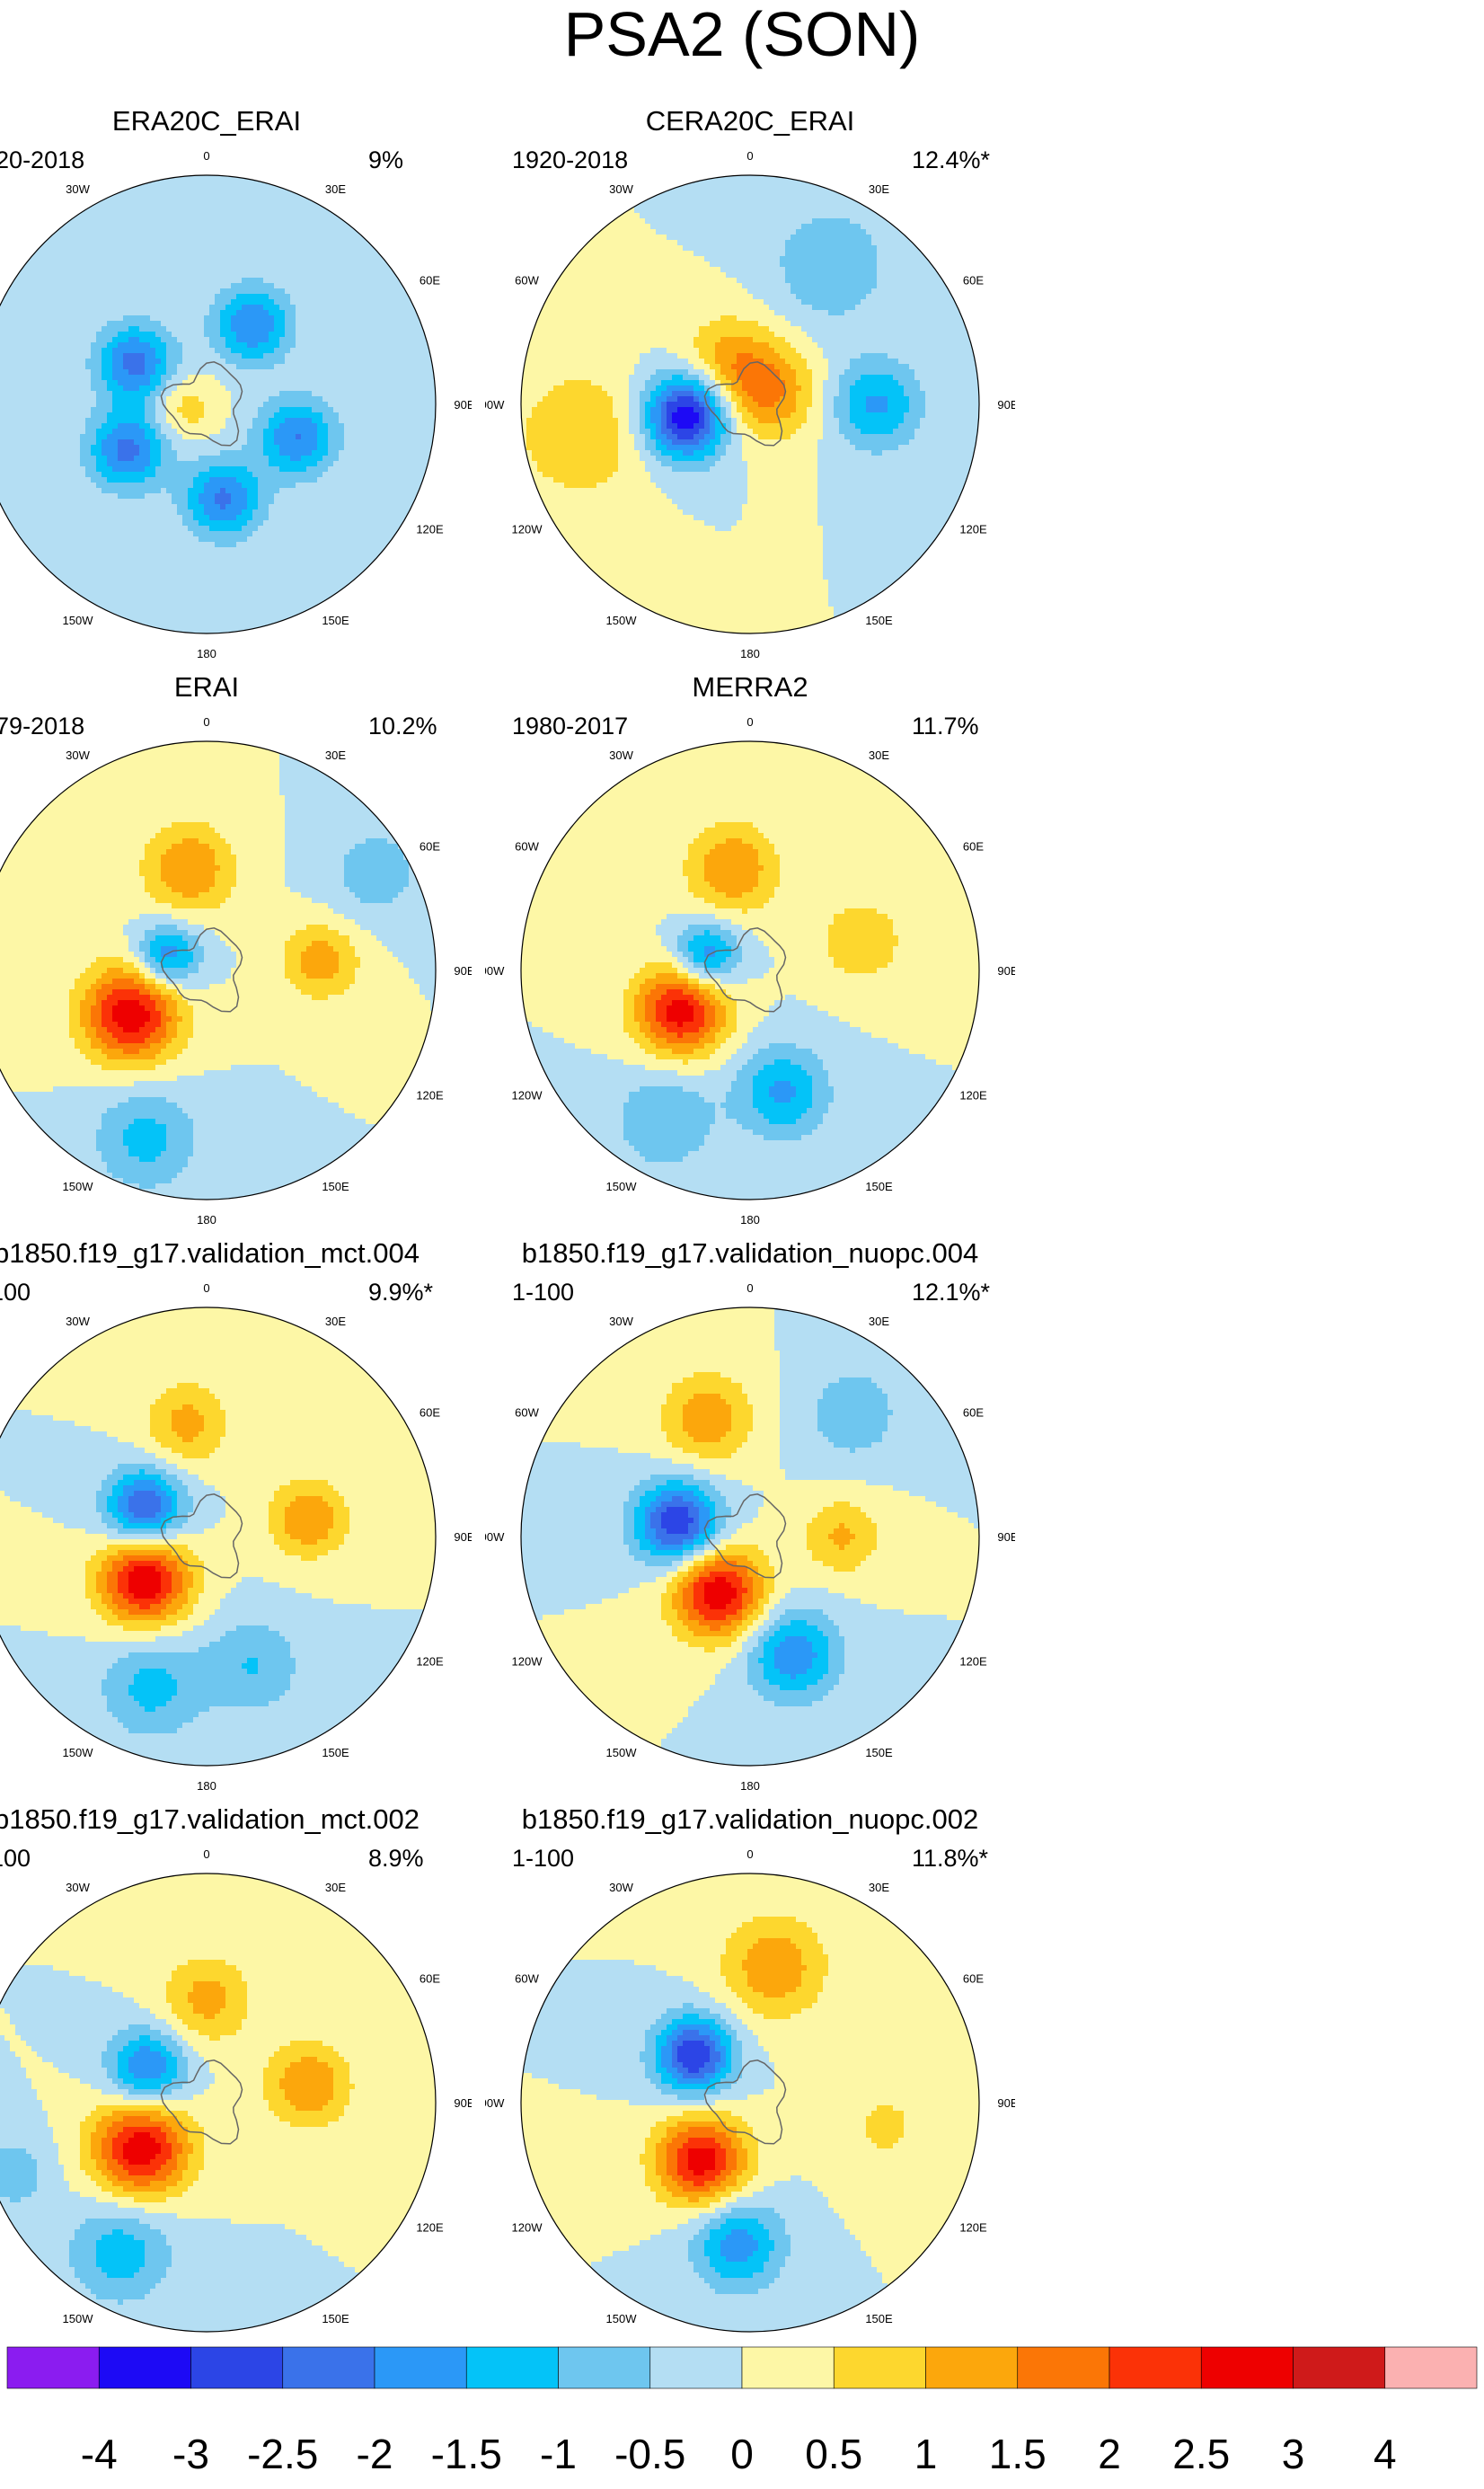 The height and width of the screenshot is (2489, 1484). I want to click on panel-period: 1980-2017, so click(570, 726).